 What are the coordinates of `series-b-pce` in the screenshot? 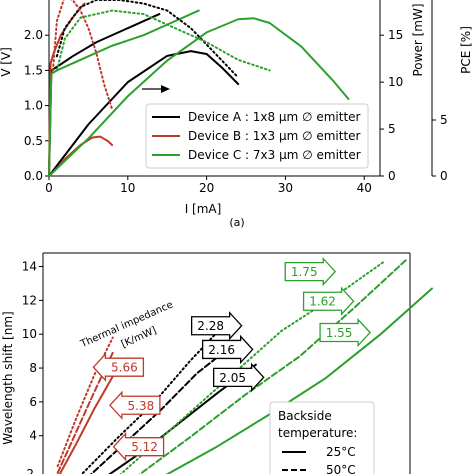 It's located at (82, 55).